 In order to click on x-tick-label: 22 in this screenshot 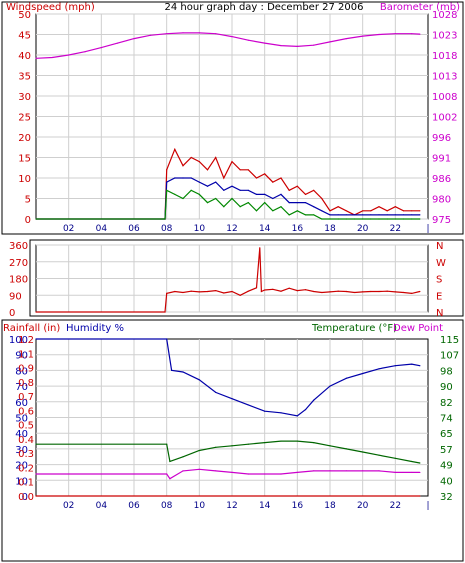, I will do `click(395, 229)`.